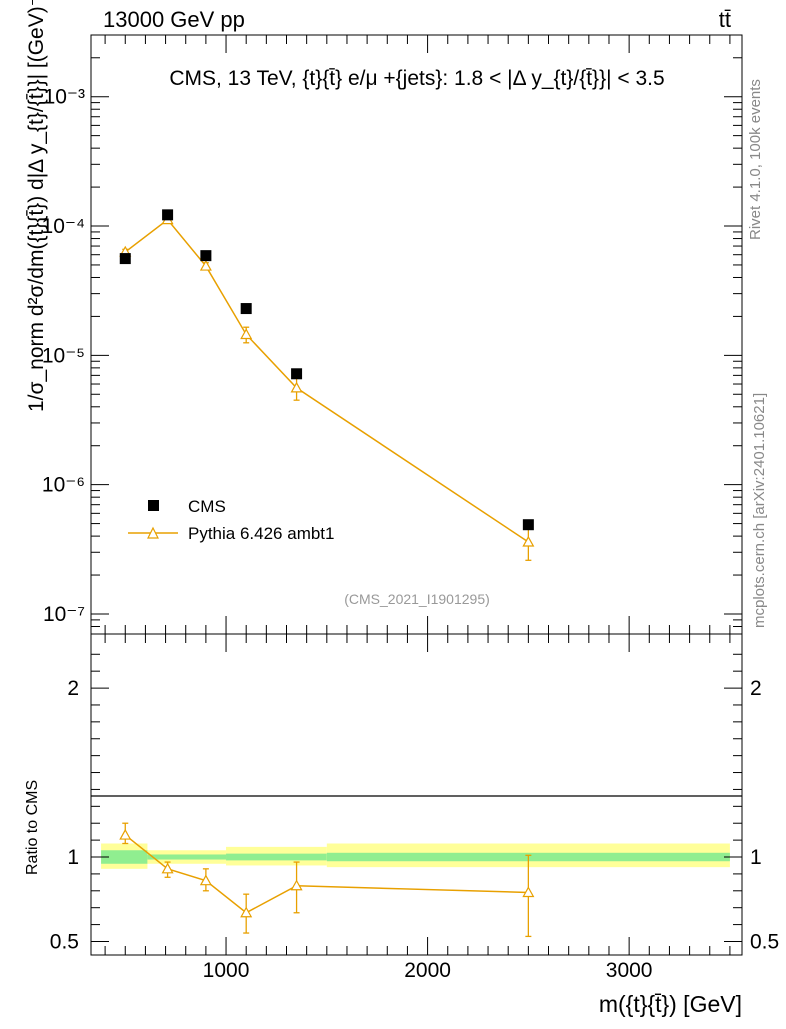 This screenshot has height=1029, width=786. I want to click on main-y-tick-label: 10⁻⁷, so click(64, 614).